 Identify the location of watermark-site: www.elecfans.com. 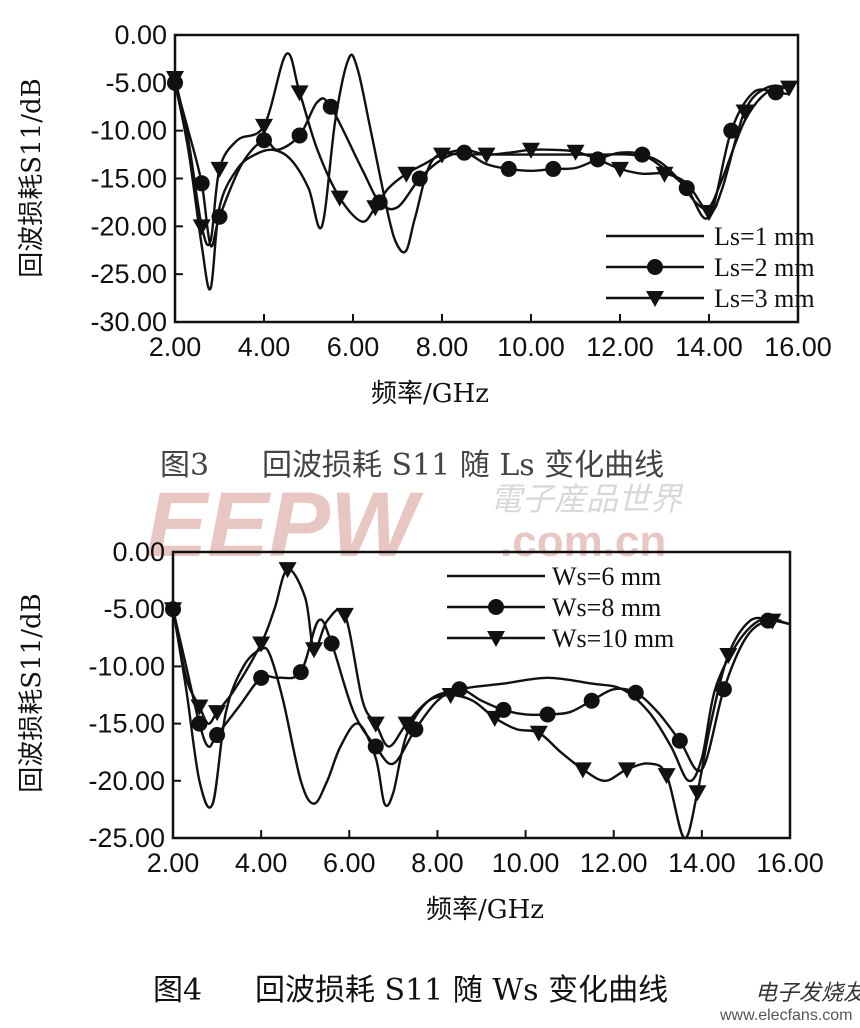
(786, 1015).